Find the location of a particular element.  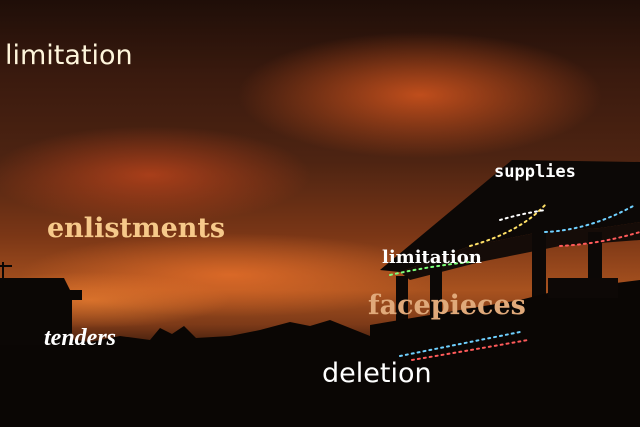

overlay-word: deletion is located at coordinates (377, 373).